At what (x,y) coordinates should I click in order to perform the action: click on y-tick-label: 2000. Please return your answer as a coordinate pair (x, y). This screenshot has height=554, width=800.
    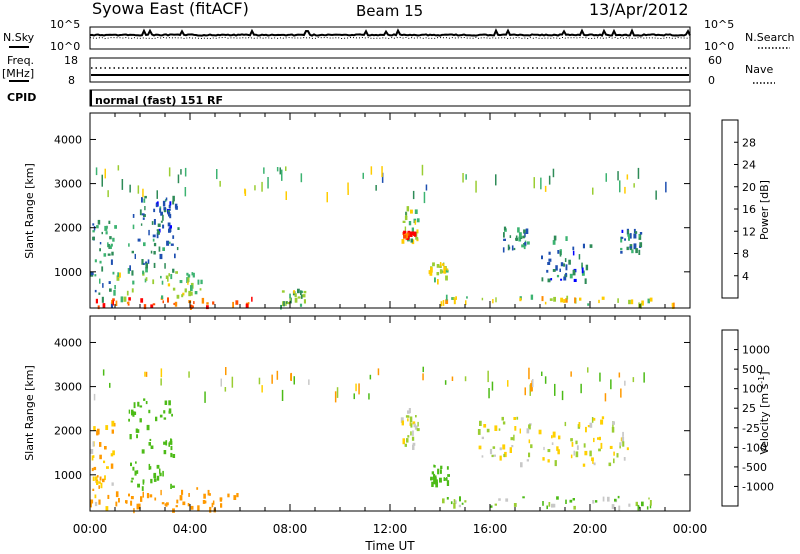
    Looking at the image, I should click on (68, 228).